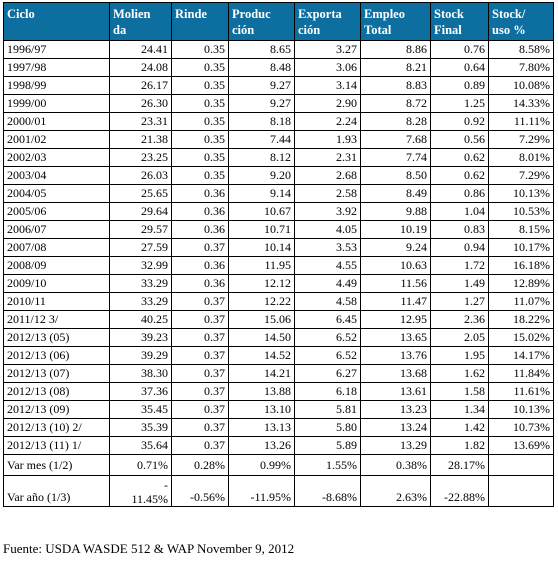 The width and height of the screenshot is (558, 564). I want to click on value-cell: 13.26, so click(261, 445).